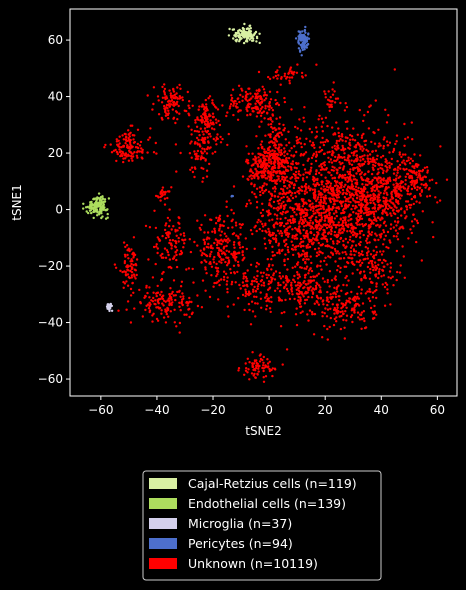 Image resolution: width=466 pixels, height=590 pixels. What do you see at coordinates (270, 111) in the screenshot?
I see `series-pericytes` at bounding box center [270, 111].